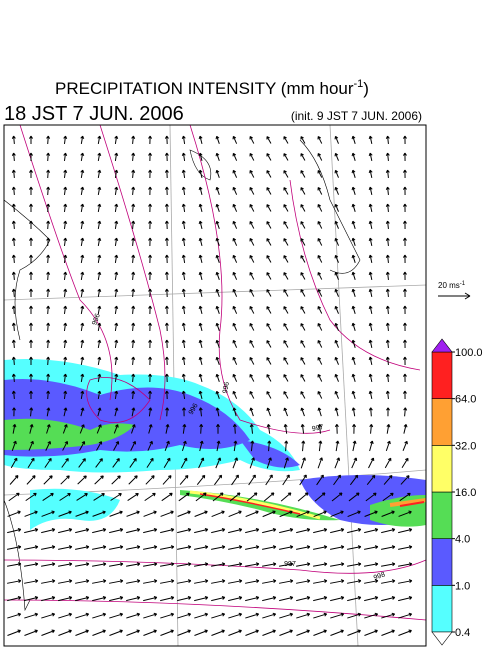  Describe the element at coordinates (94, 114) in the screenshot. I see `valid-time: 18 JST 7 JUN. 2006` at that location.